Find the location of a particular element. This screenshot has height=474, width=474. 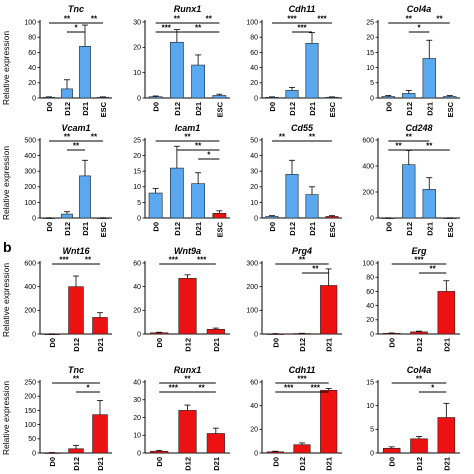

y-tick-label: 150 is located at coordinates (30, 411).